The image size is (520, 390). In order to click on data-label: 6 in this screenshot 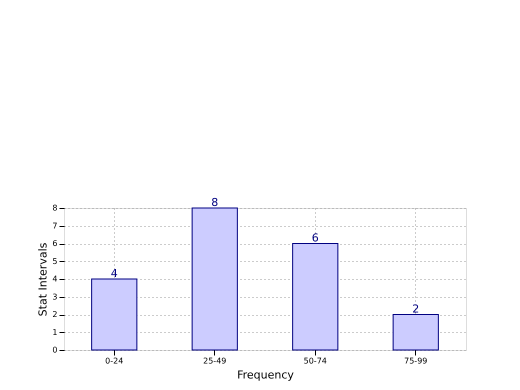, I will do `click(315, 238)`.